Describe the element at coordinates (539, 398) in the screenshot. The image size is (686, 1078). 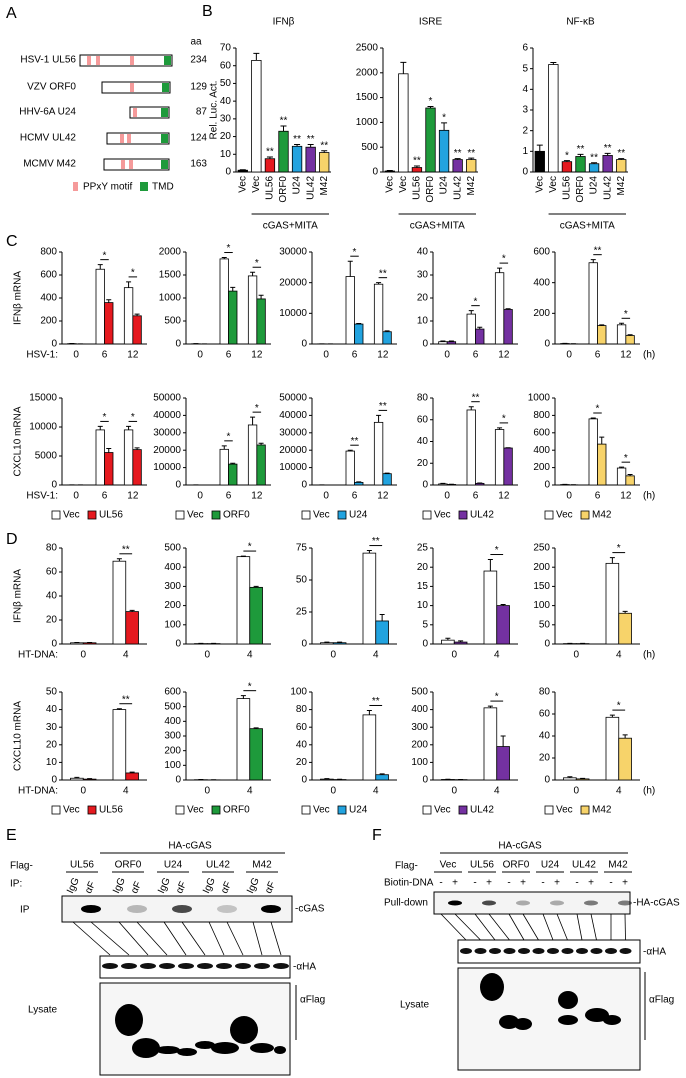
I see `y-tick-label: 1000` at that location.